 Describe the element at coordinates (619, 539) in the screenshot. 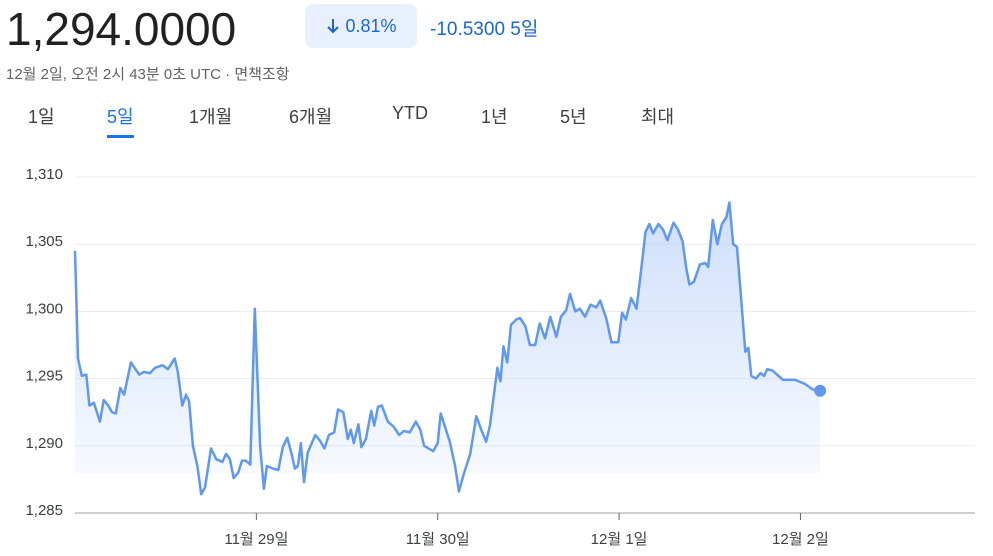

I see `x-tick-label: 12월 1일` at that location.